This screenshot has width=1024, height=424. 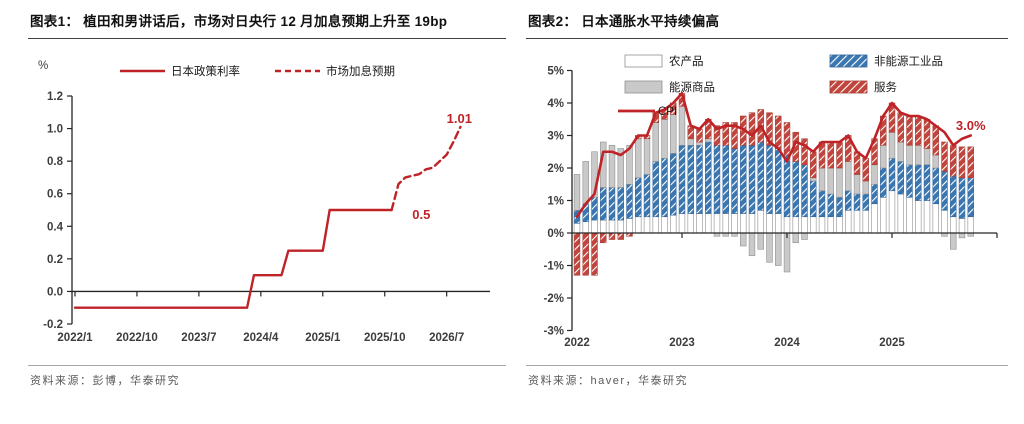 I want to click on y-tick-label: 0.4, so click(x=55, y=227).